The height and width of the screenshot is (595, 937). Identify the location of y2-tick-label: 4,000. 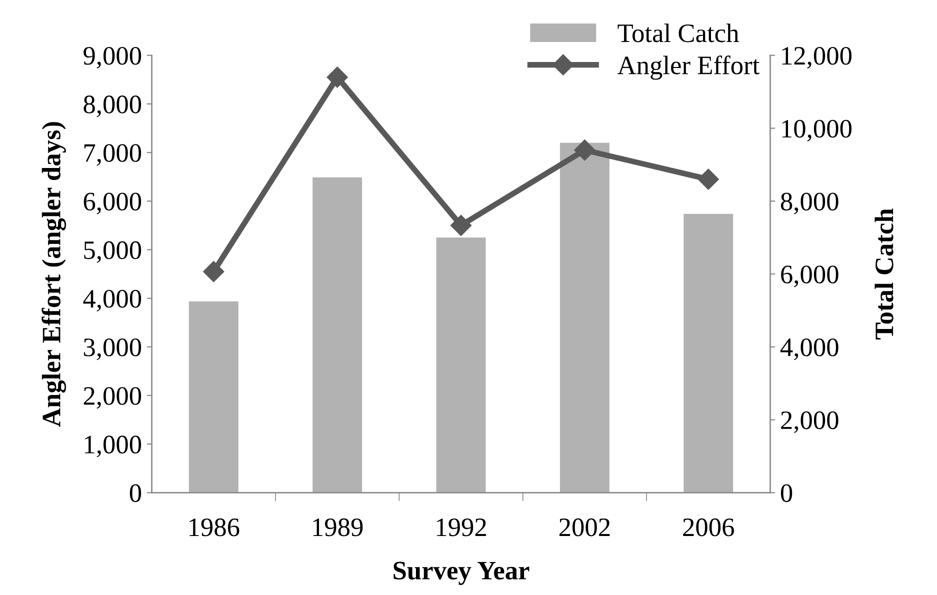
(809, 349).